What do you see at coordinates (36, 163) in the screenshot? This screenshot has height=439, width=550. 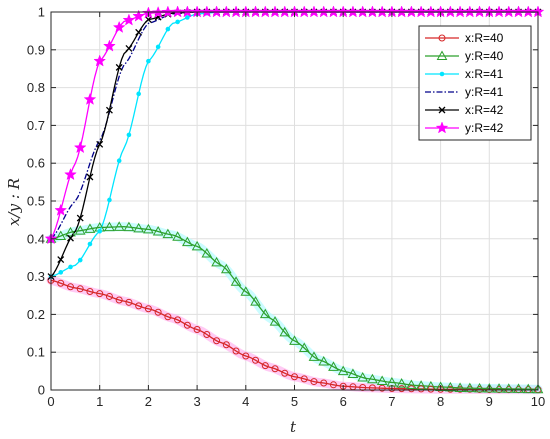 I see `y-tick-label: 0.6` at bounding box center [36, 163].